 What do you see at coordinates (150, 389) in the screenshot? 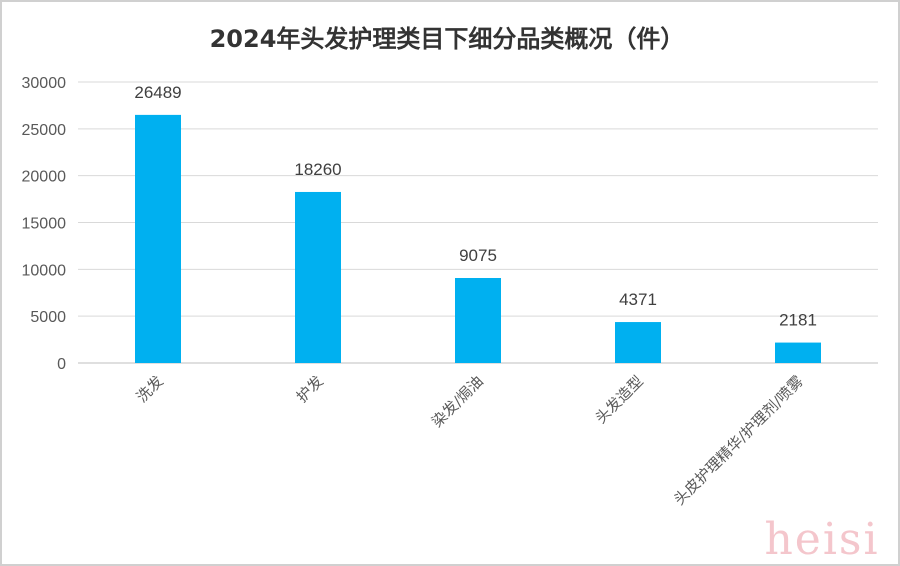
I see `x-tick-label: 洗发` at bounding box center [150, 389].